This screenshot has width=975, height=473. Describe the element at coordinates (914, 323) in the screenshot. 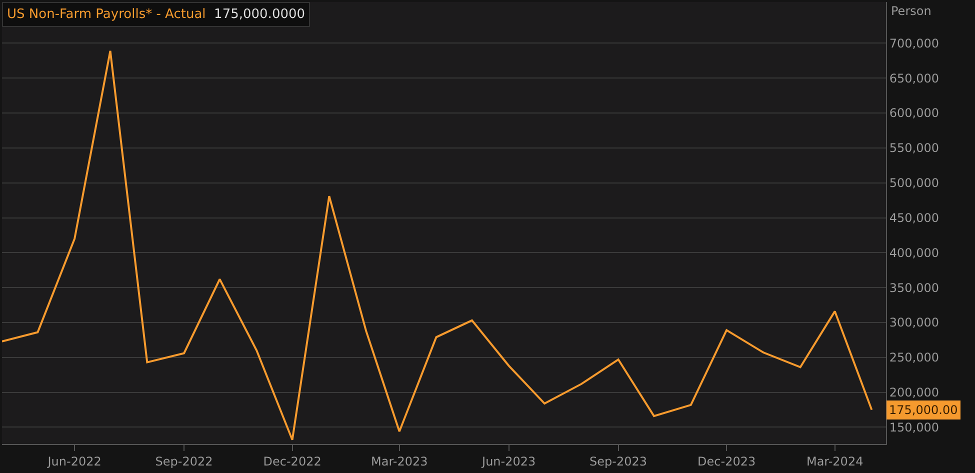

I see `y-tick-label: 300,000` at that location.